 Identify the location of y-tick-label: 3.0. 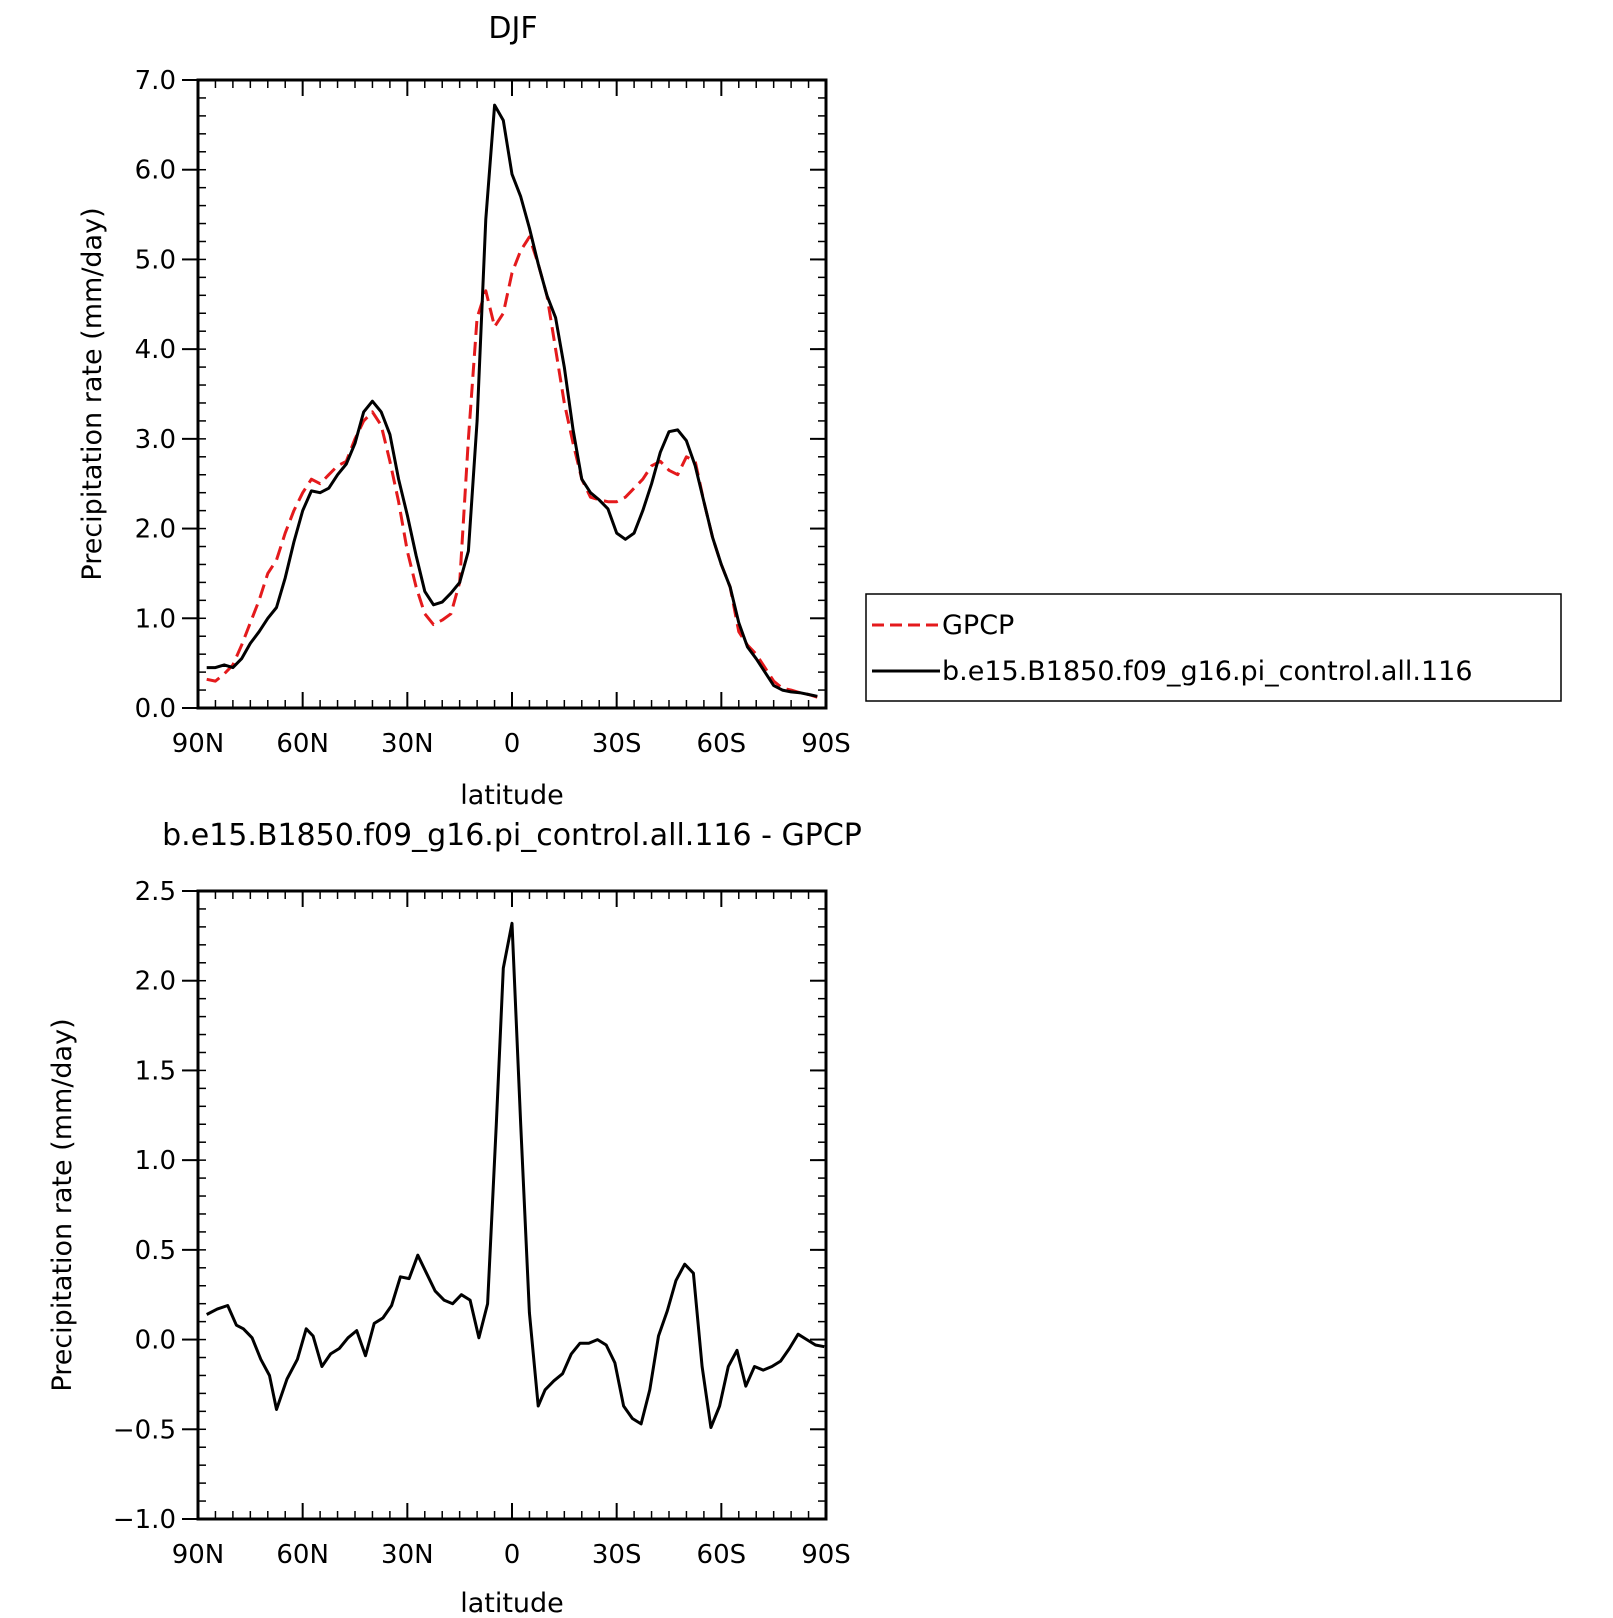
(155, 440).